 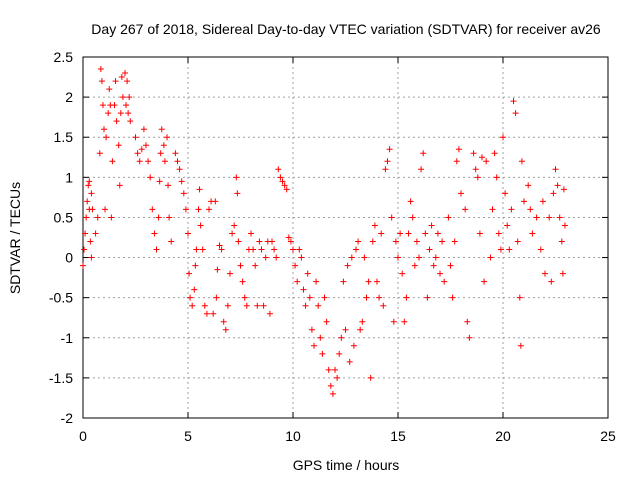 What do you see at coordinates (64, 217) in the screenshot?
I see `y-tick-label: 0.5` at bounding box center [64, 217].